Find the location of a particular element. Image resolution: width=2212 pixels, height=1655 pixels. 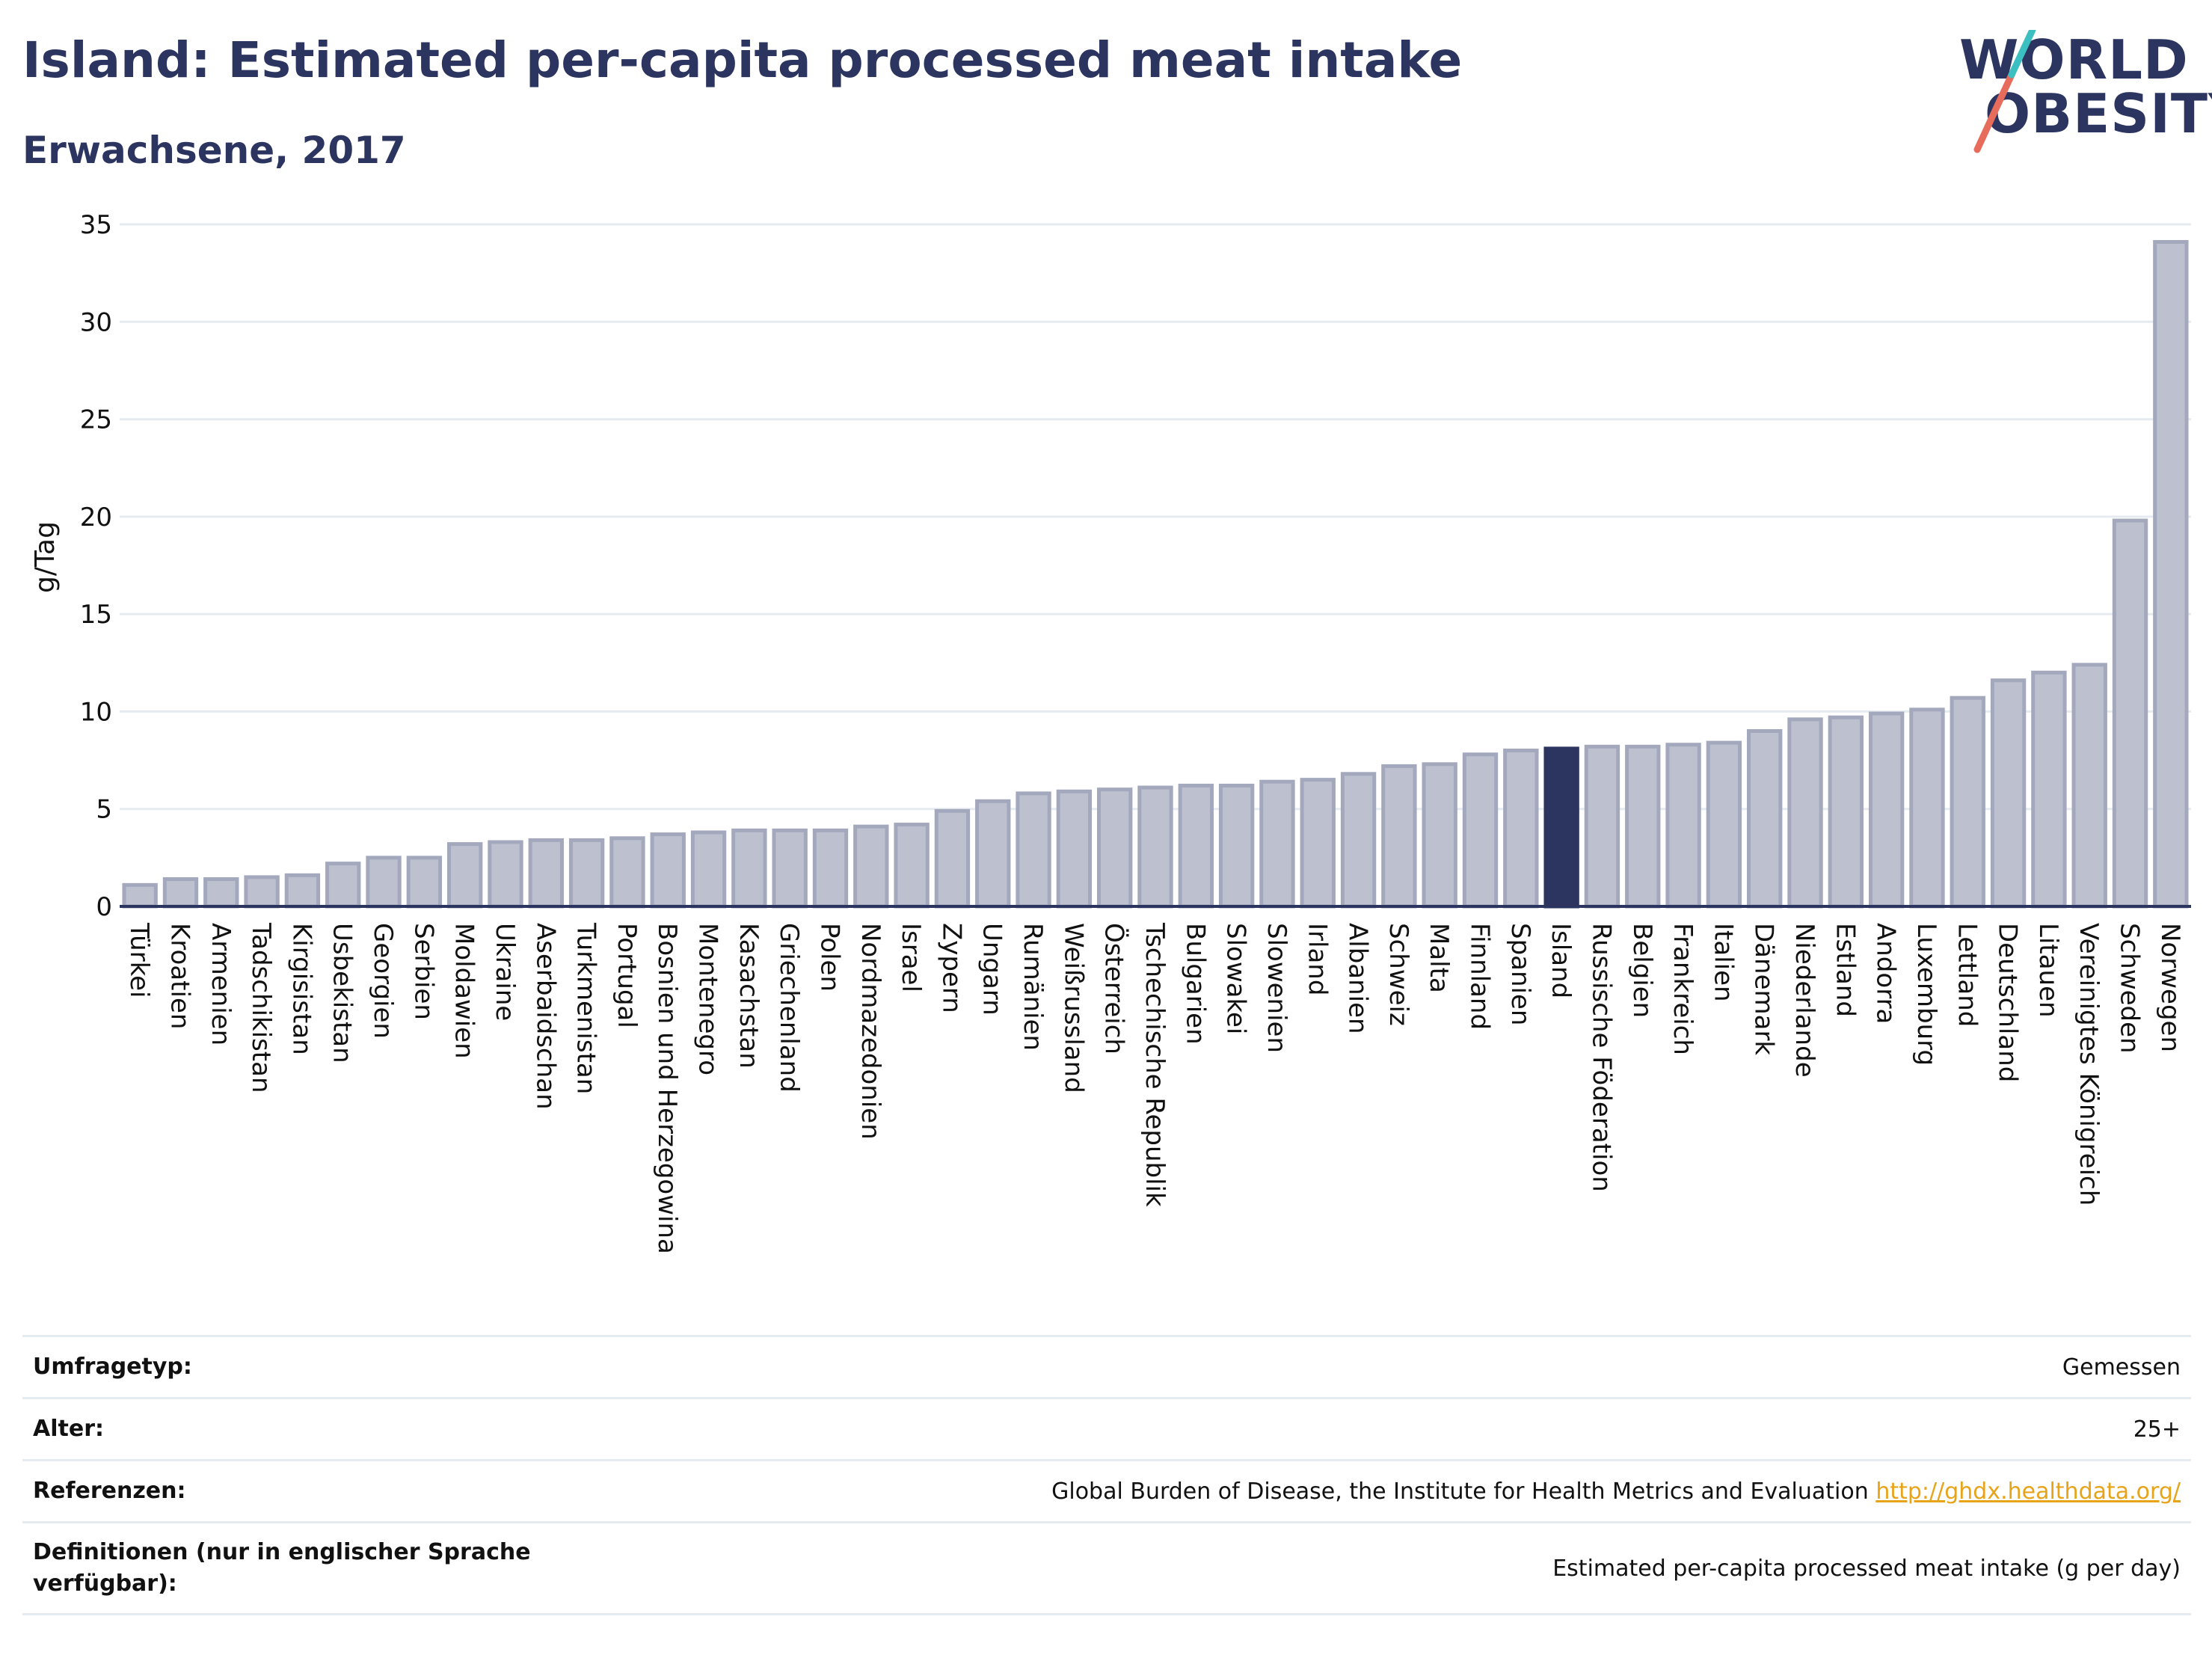

bar-dänemark is located at coordinates (1765, 818).